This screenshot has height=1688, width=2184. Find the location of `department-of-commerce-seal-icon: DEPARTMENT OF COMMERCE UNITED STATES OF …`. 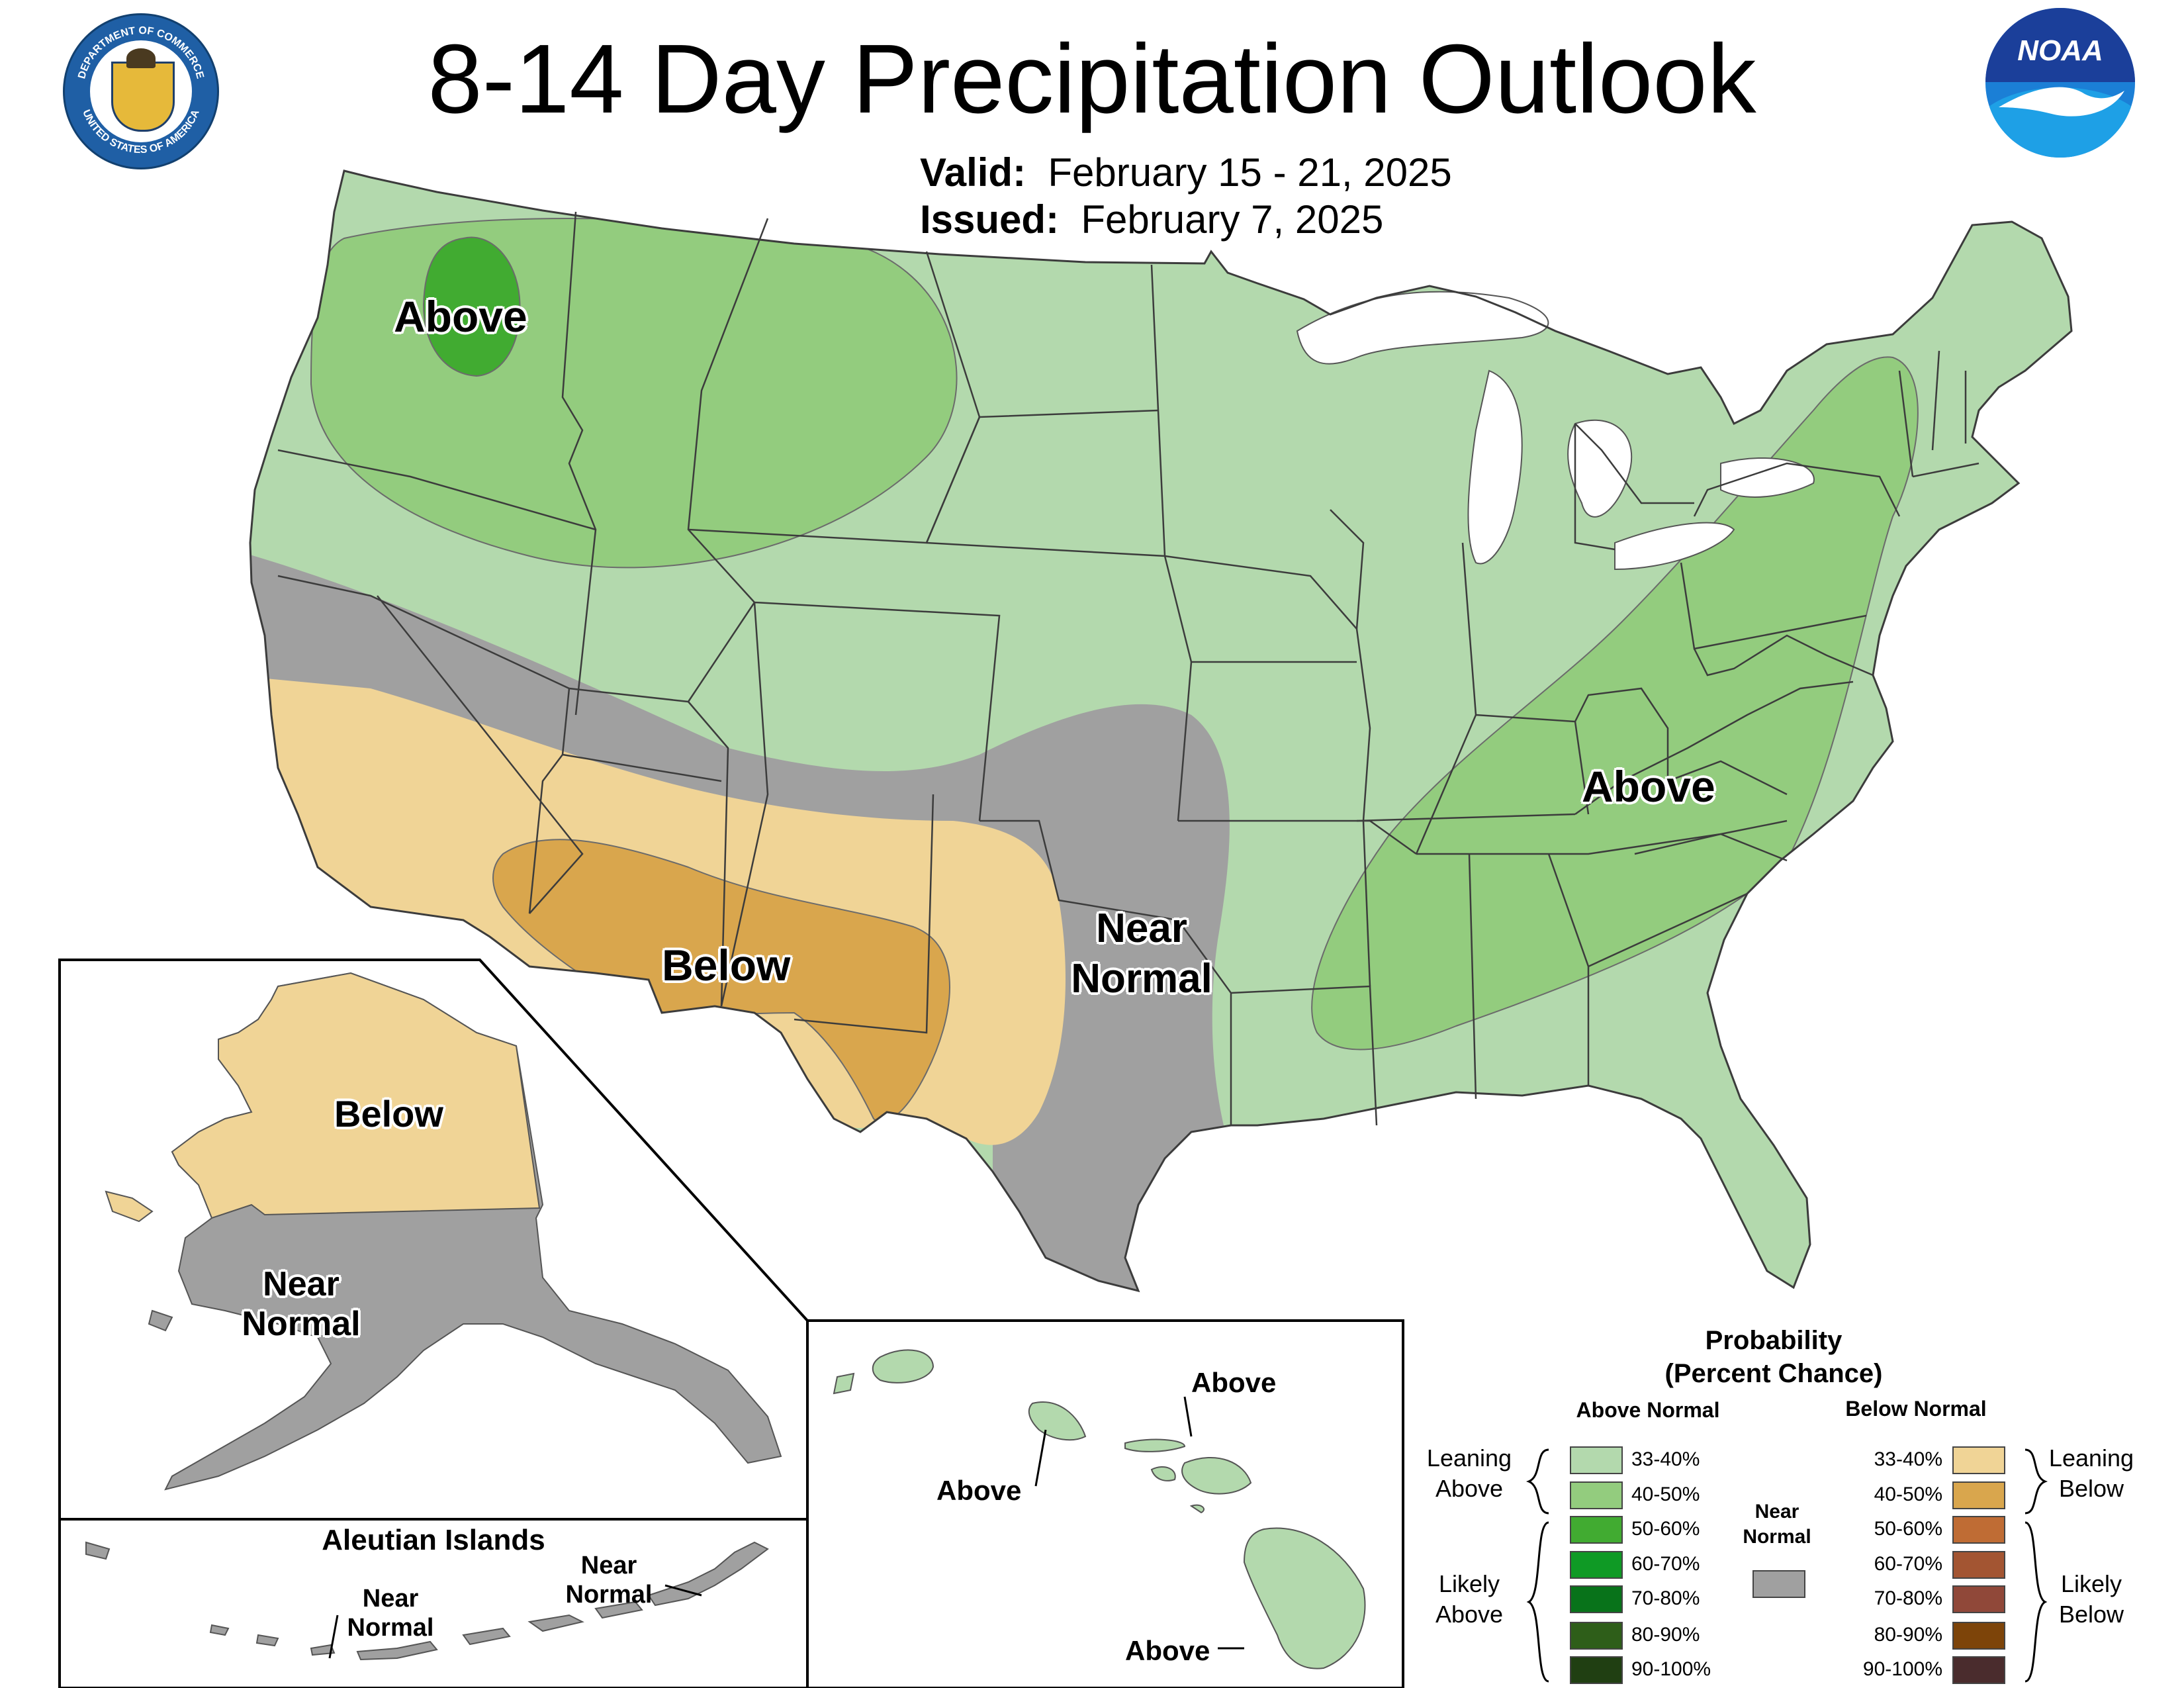

department-of-commerce-seal-icon: DEPARTMENT OF COMMERCE UNITED STATES OF … is located at coordinates (141, 91).